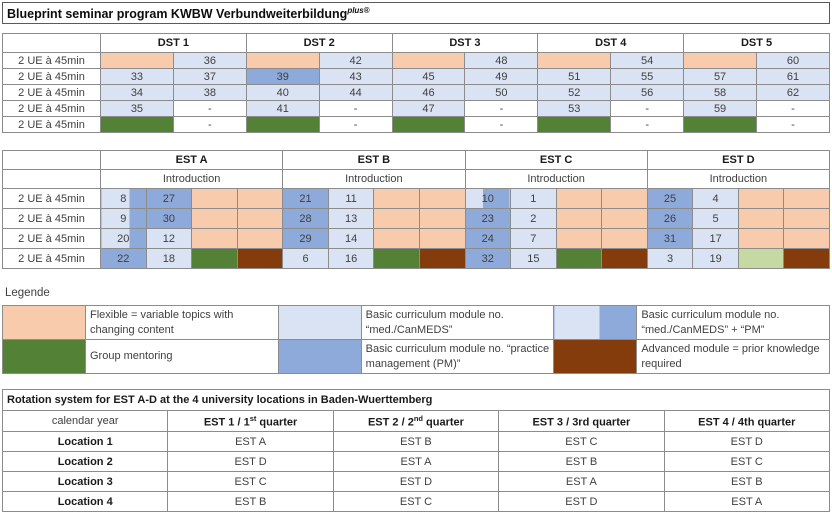 Image resolution: width=832 pixels, height=514 pixels. I want to click on dst-cell: 45, so click(428, 76).